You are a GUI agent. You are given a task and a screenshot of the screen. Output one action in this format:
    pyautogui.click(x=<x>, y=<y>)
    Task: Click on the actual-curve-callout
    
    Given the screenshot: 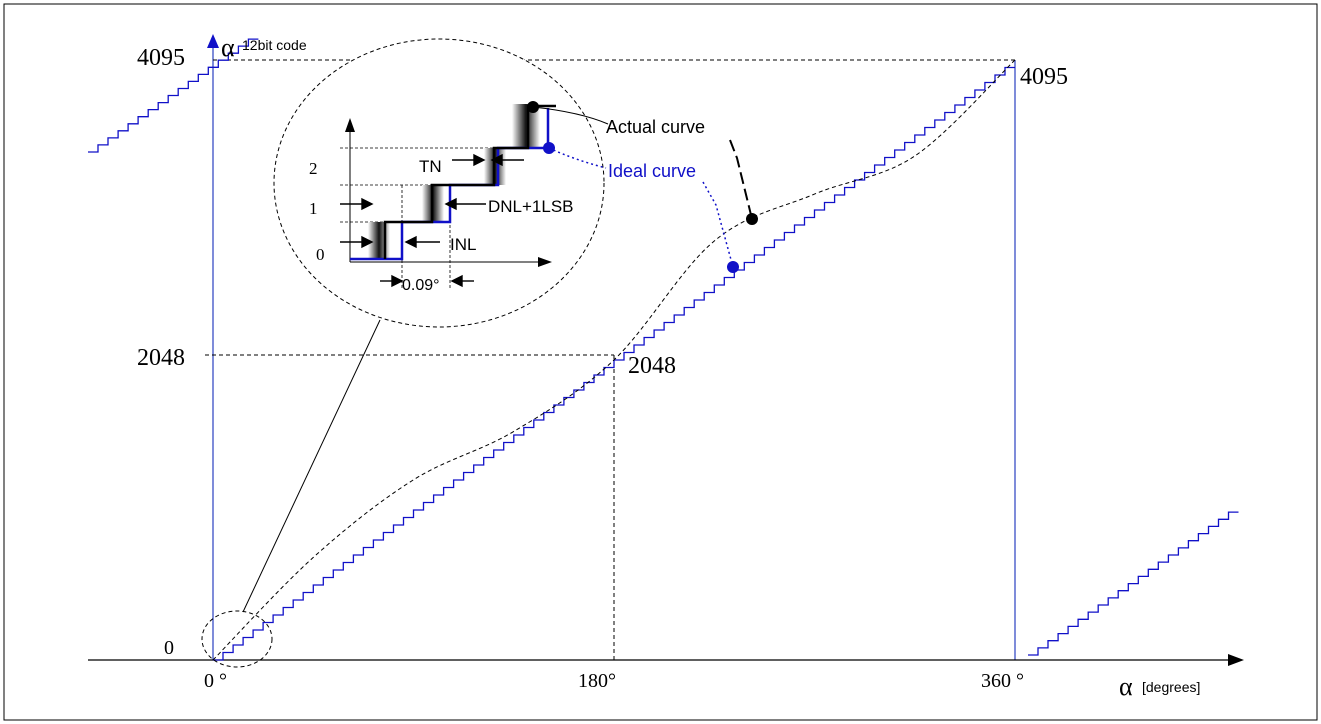 What is the action you would take?
    pyautogui.click(x=642, y=163)
    